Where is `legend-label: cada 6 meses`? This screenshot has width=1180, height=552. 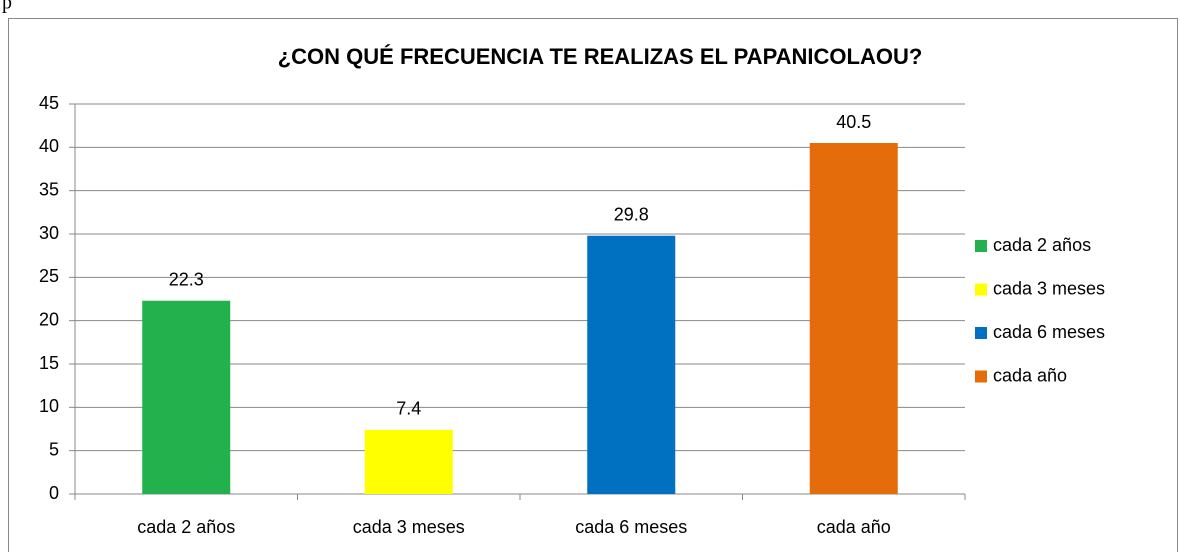
legend-label: cada 6 meses is located at coordinates (1049, 332).